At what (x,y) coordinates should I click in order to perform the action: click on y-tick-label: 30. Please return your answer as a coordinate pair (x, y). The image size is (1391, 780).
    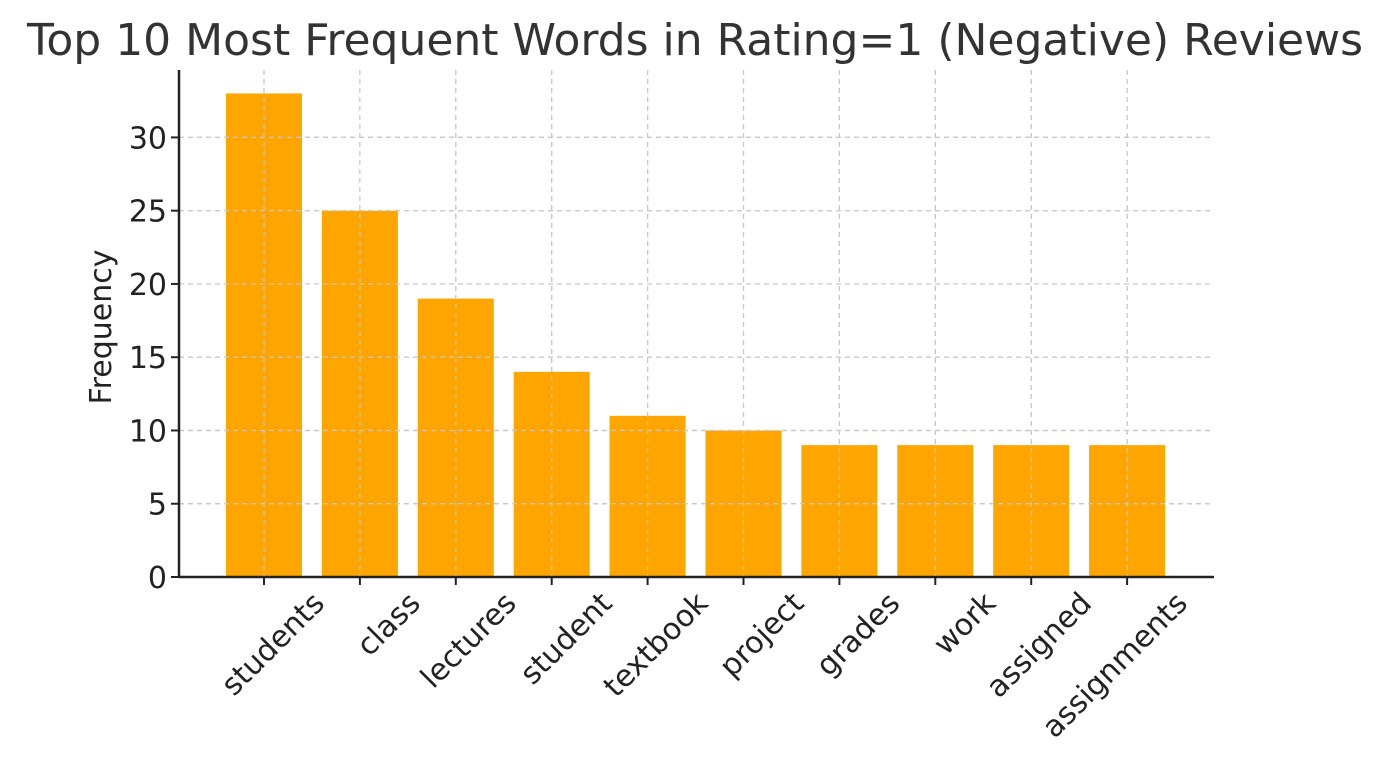
    Looking at the image, I should click on (148, 138).